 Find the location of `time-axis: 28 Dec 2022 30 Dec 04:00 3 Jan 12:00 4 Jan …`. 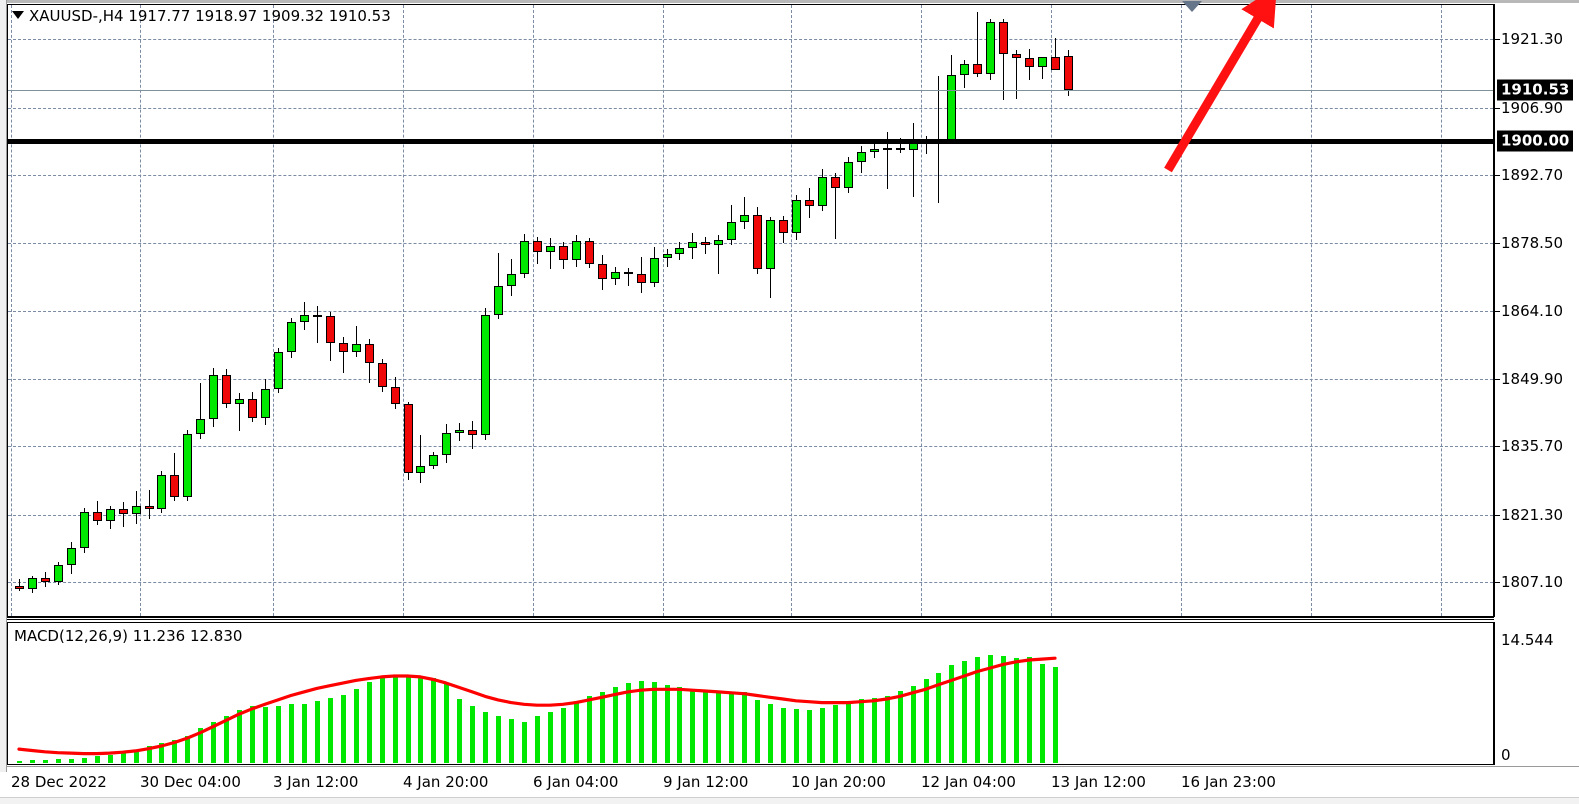

time-axis: 28 Dec 2022 30 Dec 04:00 3 Jan 12:00 4 Jan … is located at coordinates (793, 782).